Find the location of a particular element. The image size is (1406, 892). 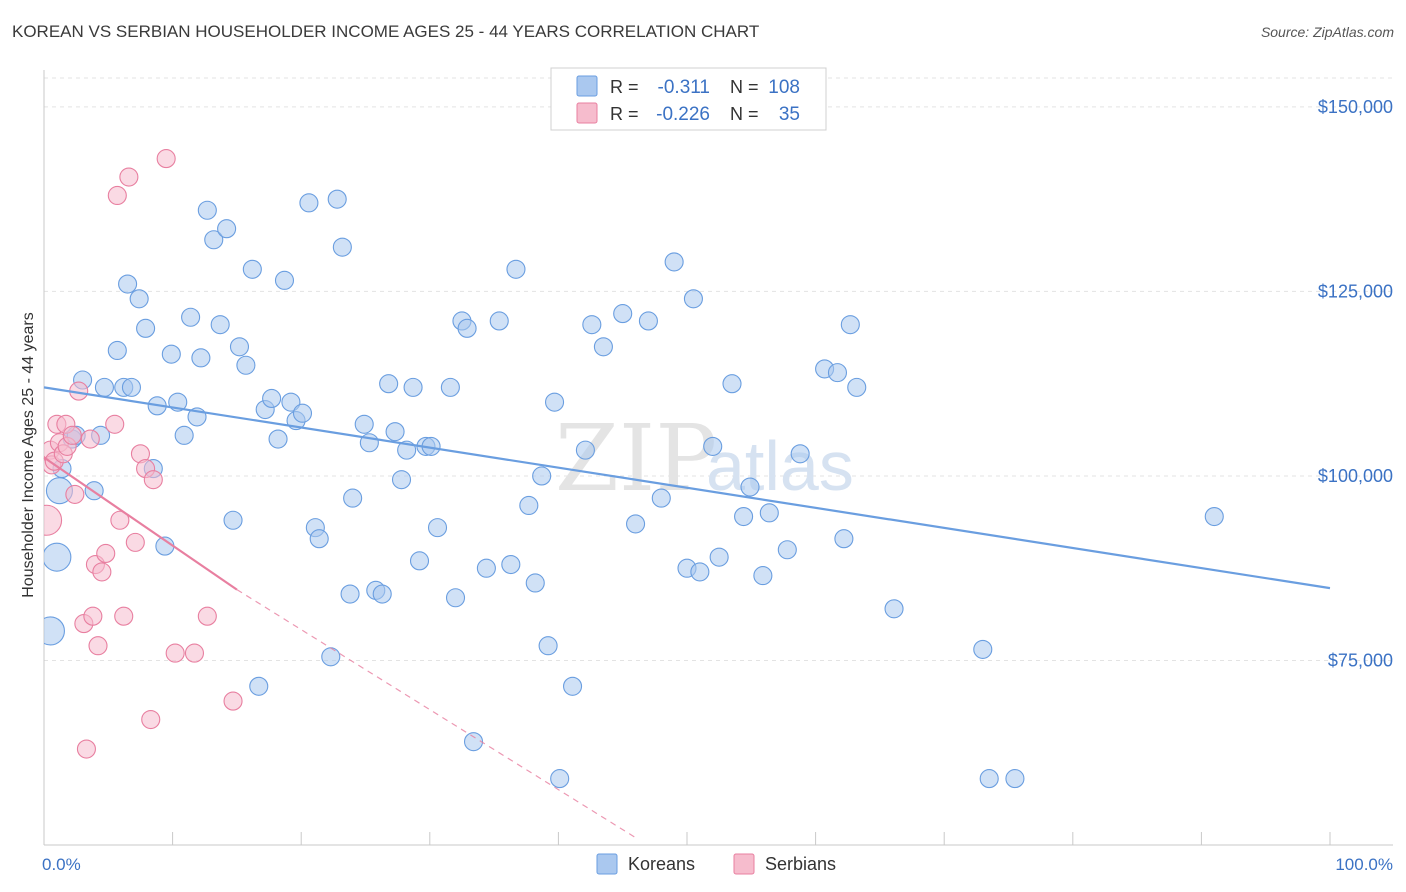

legend-label-koreans: Koreans is located at coordinates (661, 864).